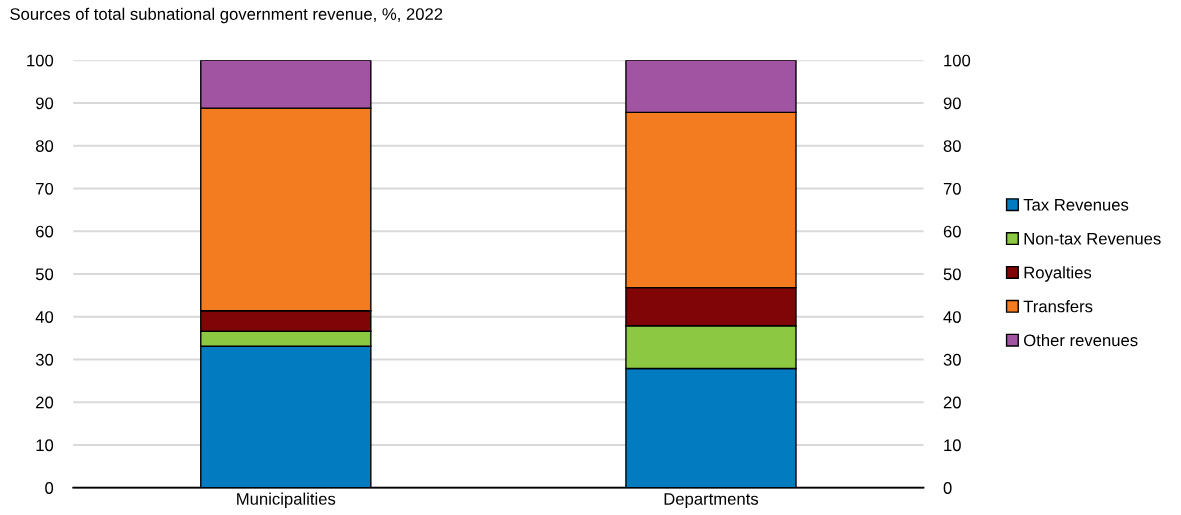 The width and height of the screenshot is (1181, 515). What do you see at coordinates (1058, 274) in the screenshot?
I see `legend-label: Royalties` at bounding box center [1058, 274].